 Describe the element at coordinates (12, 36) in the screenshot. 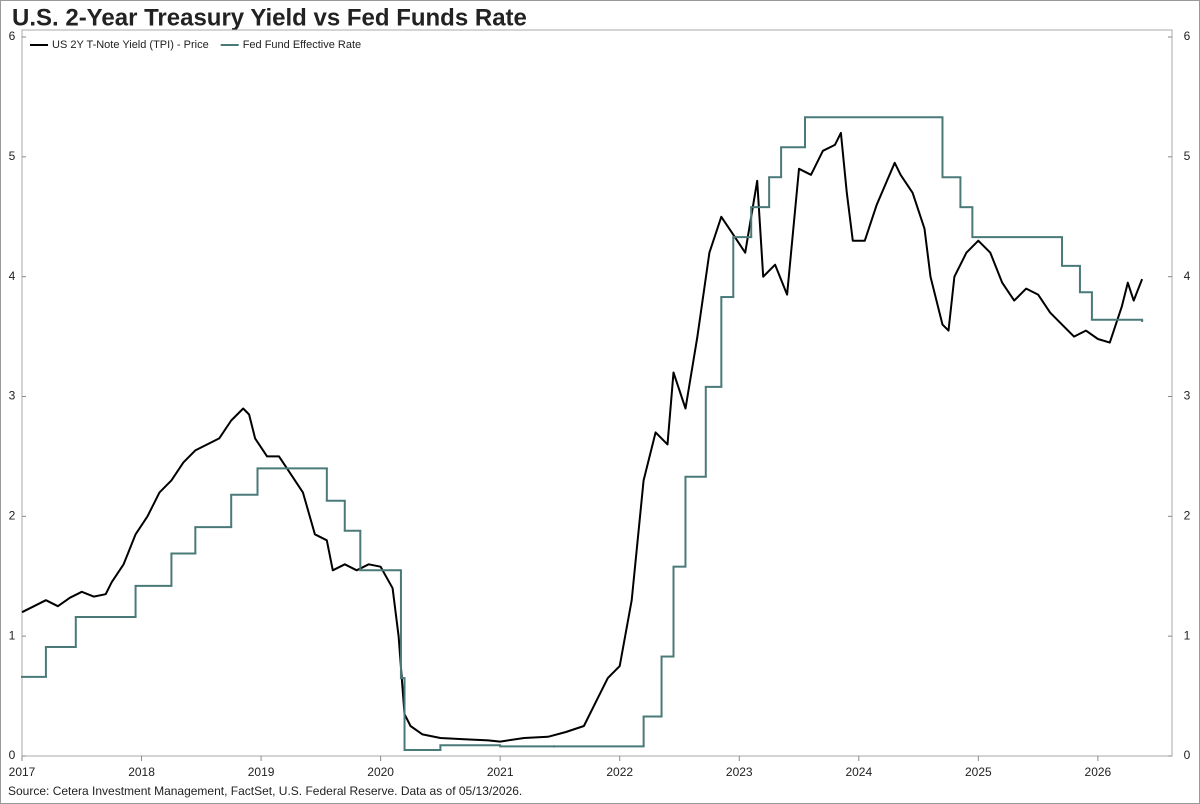

I see `y-tick-label: 6` at that location.